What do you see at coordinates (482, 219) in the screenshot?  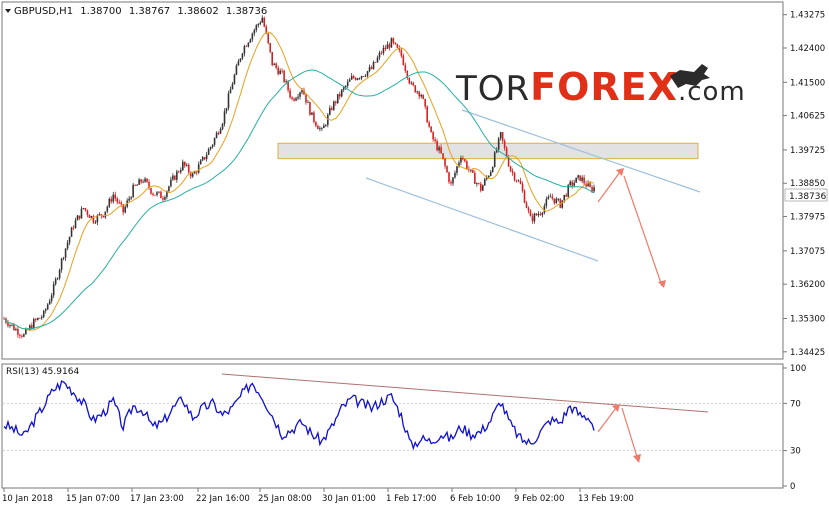 I see `channel-lower-line` at bounding box center [482, 219].